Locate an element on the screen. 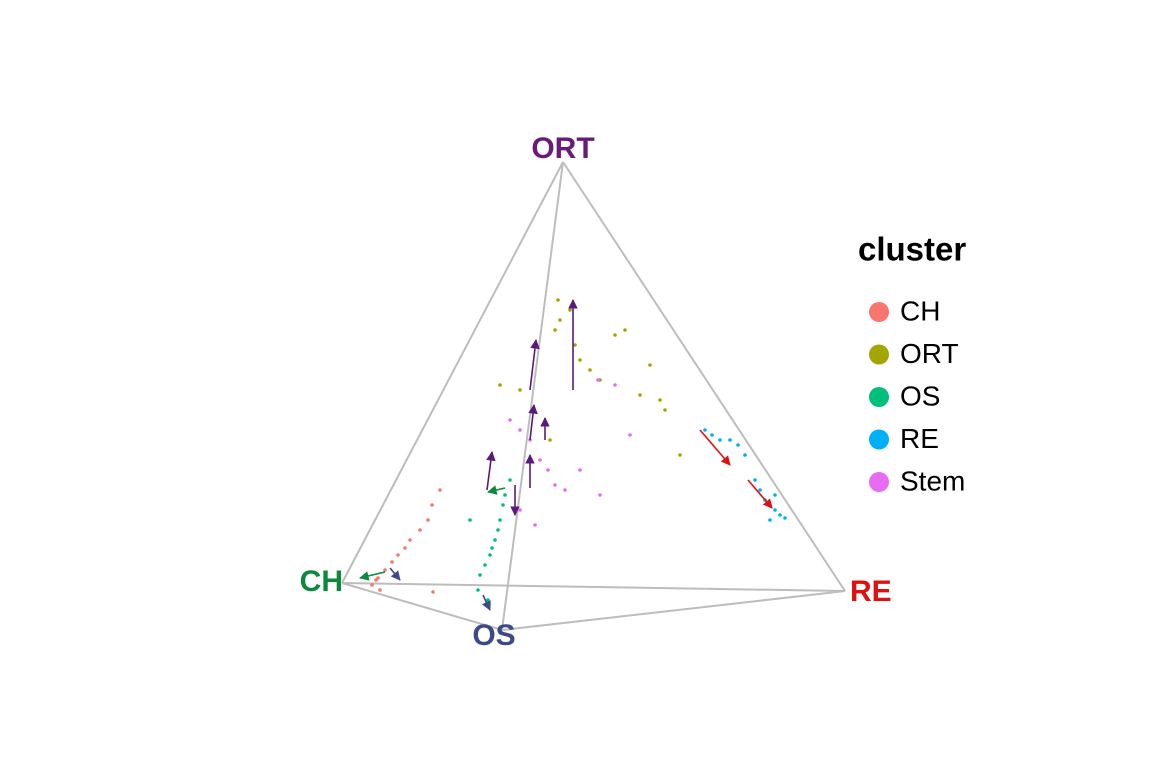 This screenshot has height=768, width=1152. legend-text: ORT is located at coordinates (929, 353).